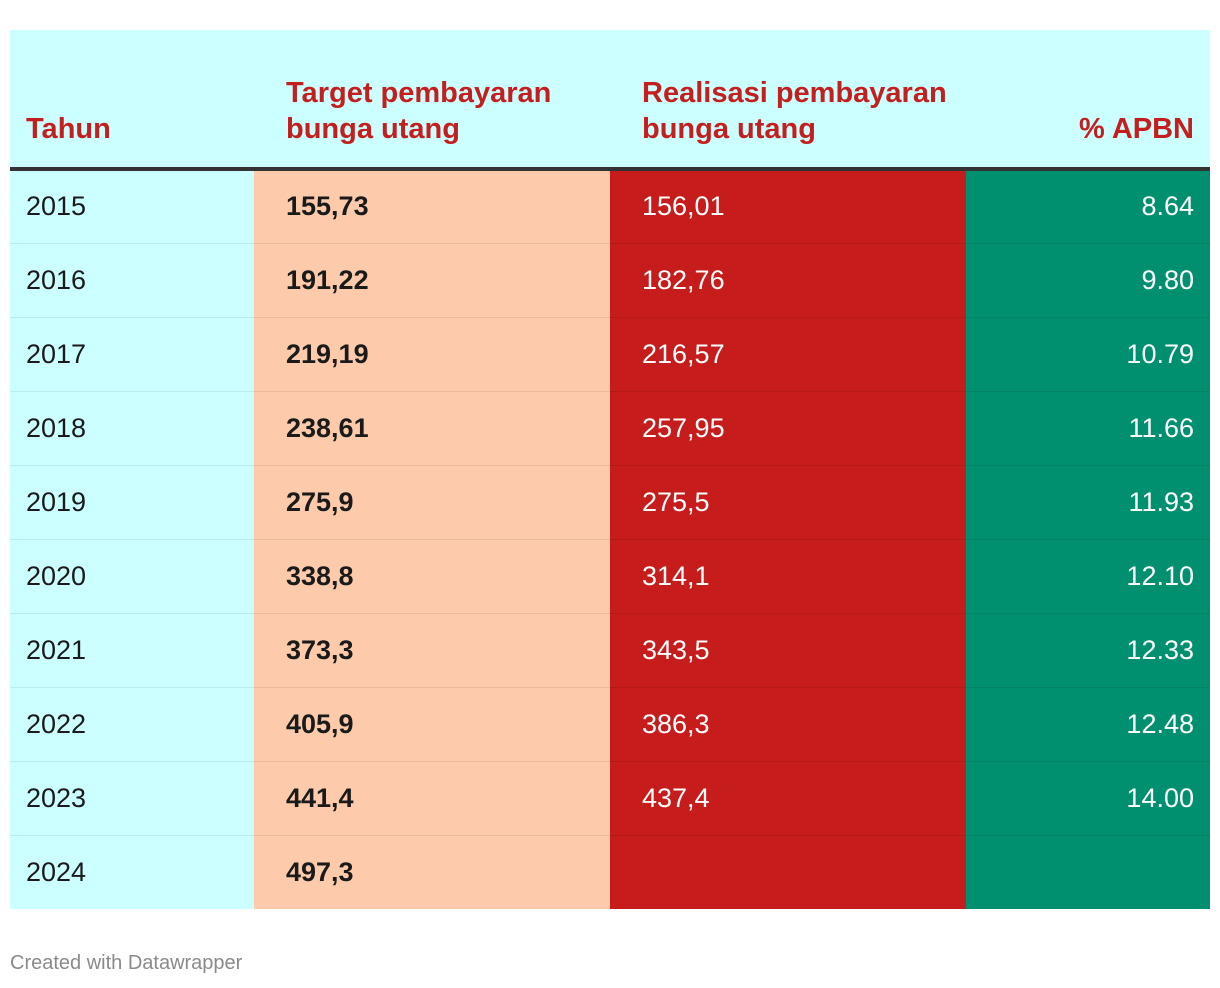 This screenshot has height=988, width=1220. Describe the element at coordinates (132, 280) in the screenshot. I see `cell-year: 2016` at that location.